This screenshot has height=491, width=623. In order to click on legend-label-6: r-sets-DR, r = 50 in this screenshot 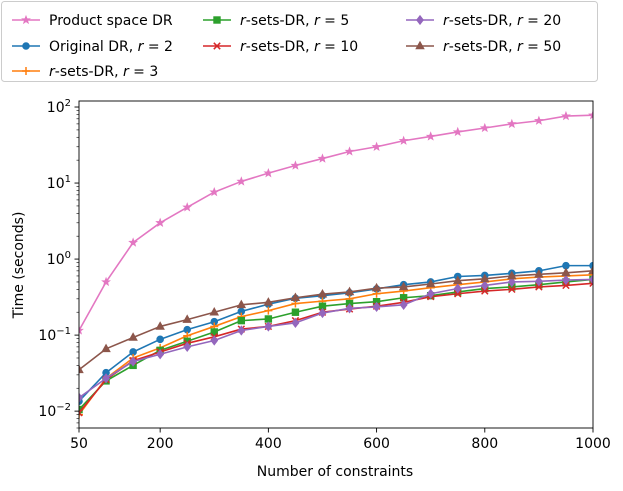, I will do `click(502, 47)`.